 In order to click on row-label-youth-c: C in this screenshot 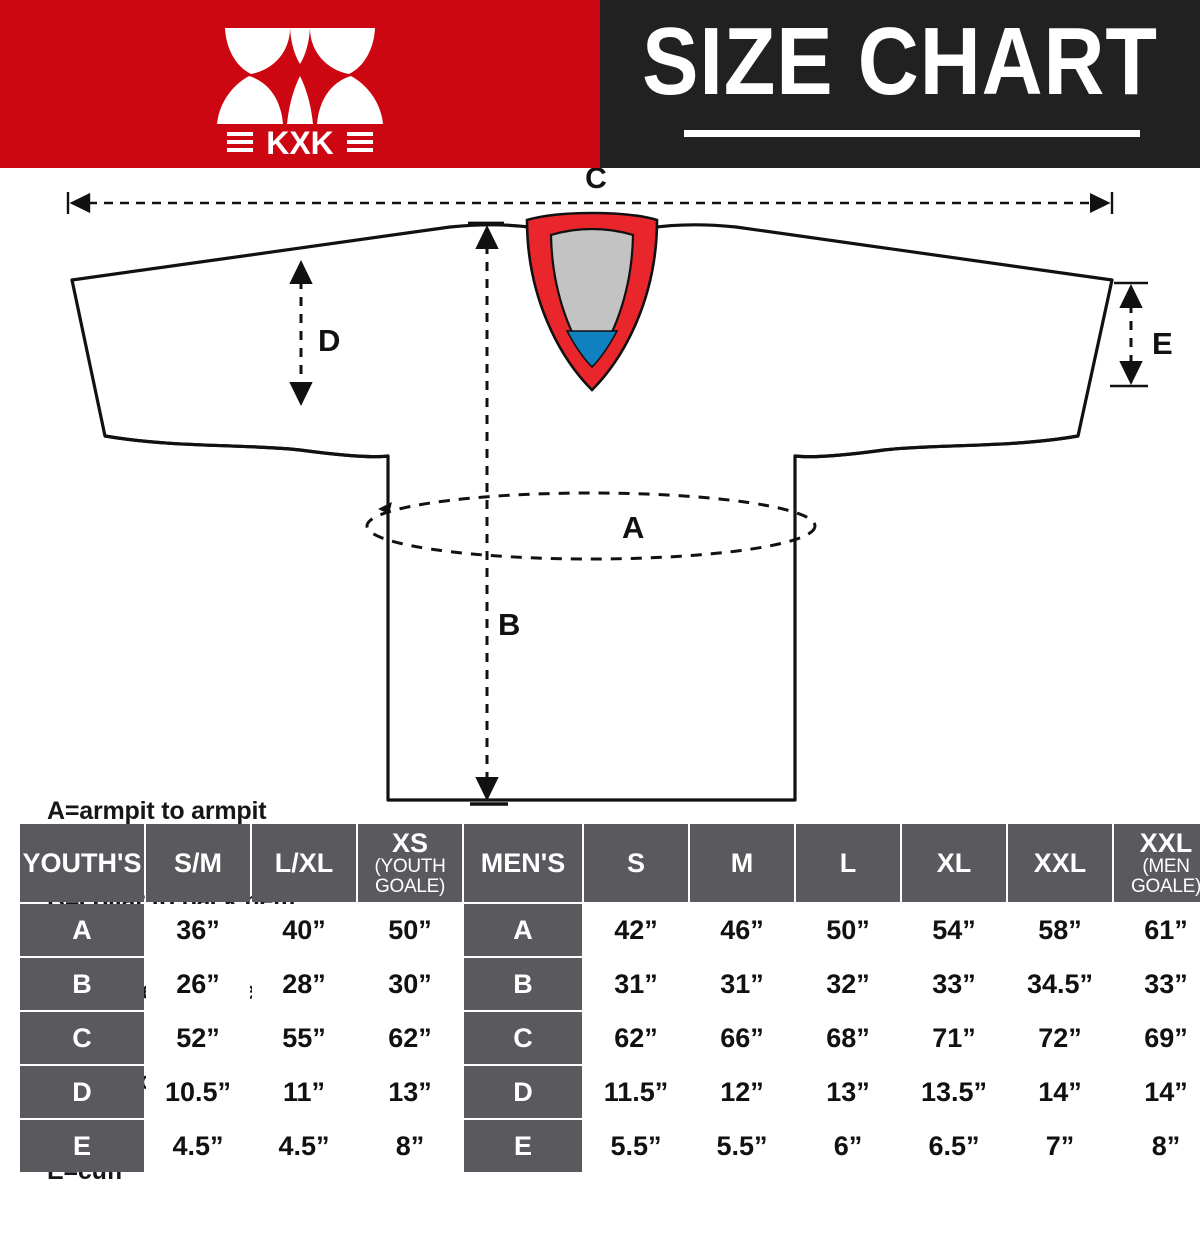, I will do `click(82, 1038)`.